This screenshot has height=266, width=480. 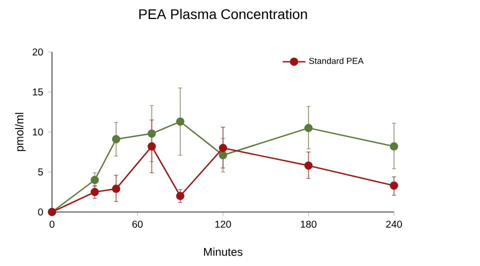 What do you see at coordinates (223, 14) in the screenshot?
I see `chart-title: PEA Plasma Concentration` at bounding box center [223, 14].